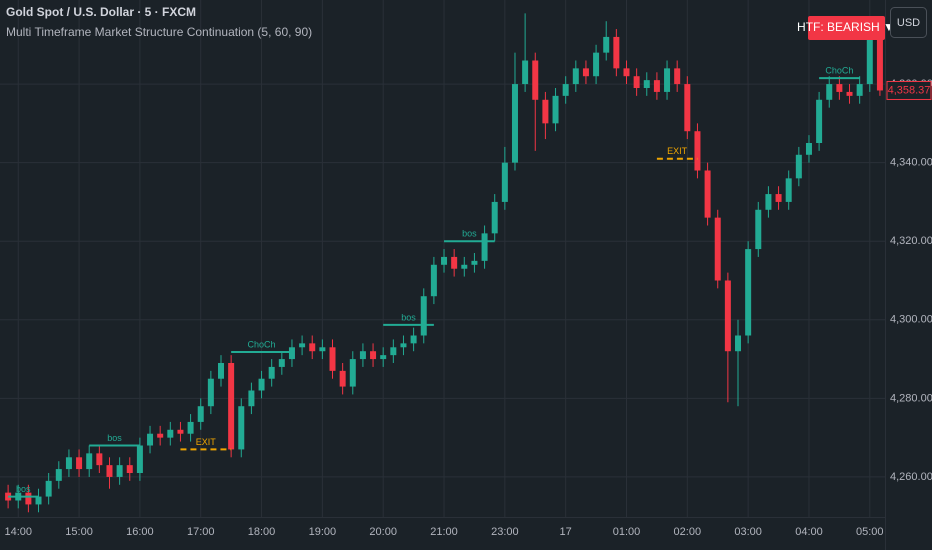  Describe the element at coordinates (140, 532) in the screenshot. I see `x-tick-label: 16:00` at that location.